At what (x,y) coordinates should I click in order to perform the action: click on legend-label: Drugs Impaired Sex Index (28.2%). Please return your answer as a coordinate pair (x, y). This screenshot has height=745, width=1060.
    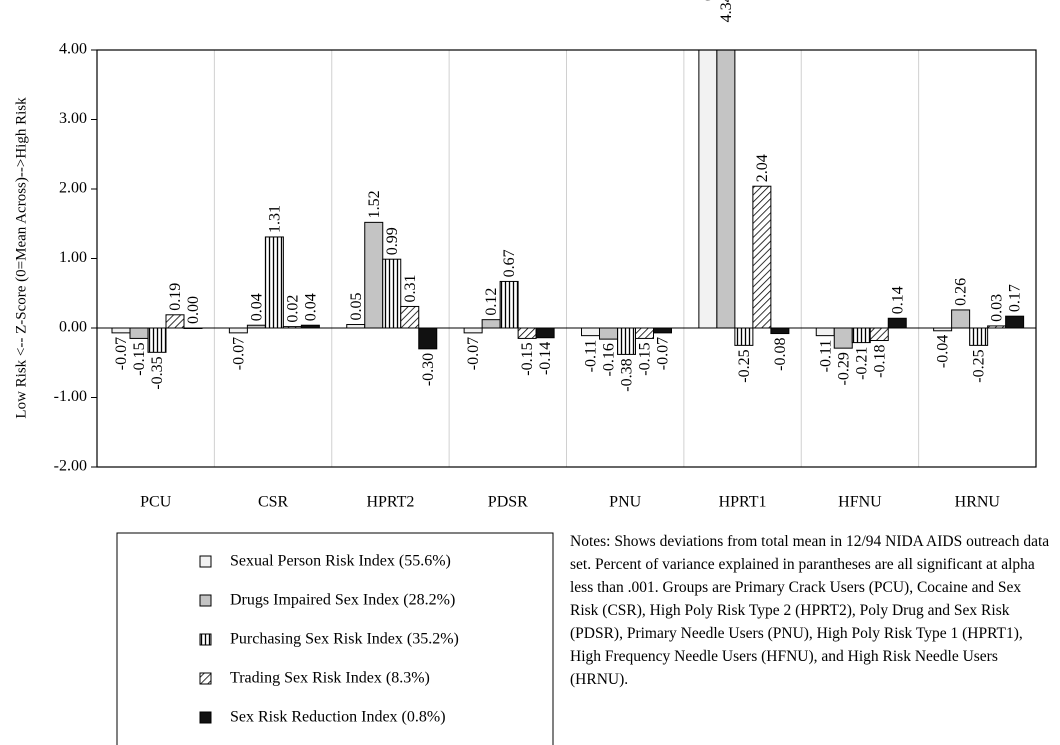
    Looking at the image, I should click on (342, 600).